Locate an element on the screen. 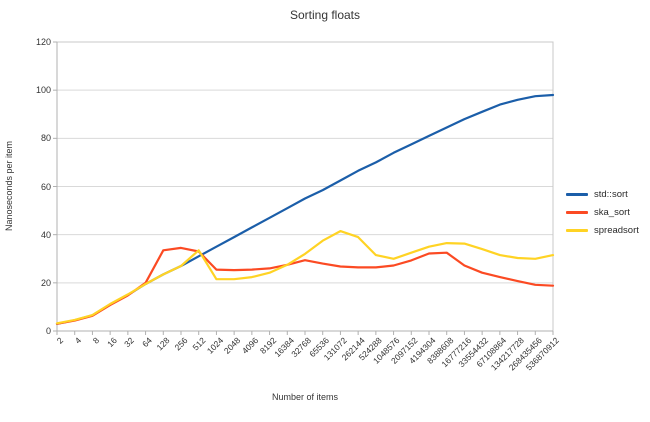 The width and height of the screenshot is (650, 422). x-axis-title: Number of items is located at coordinates (305, 397).